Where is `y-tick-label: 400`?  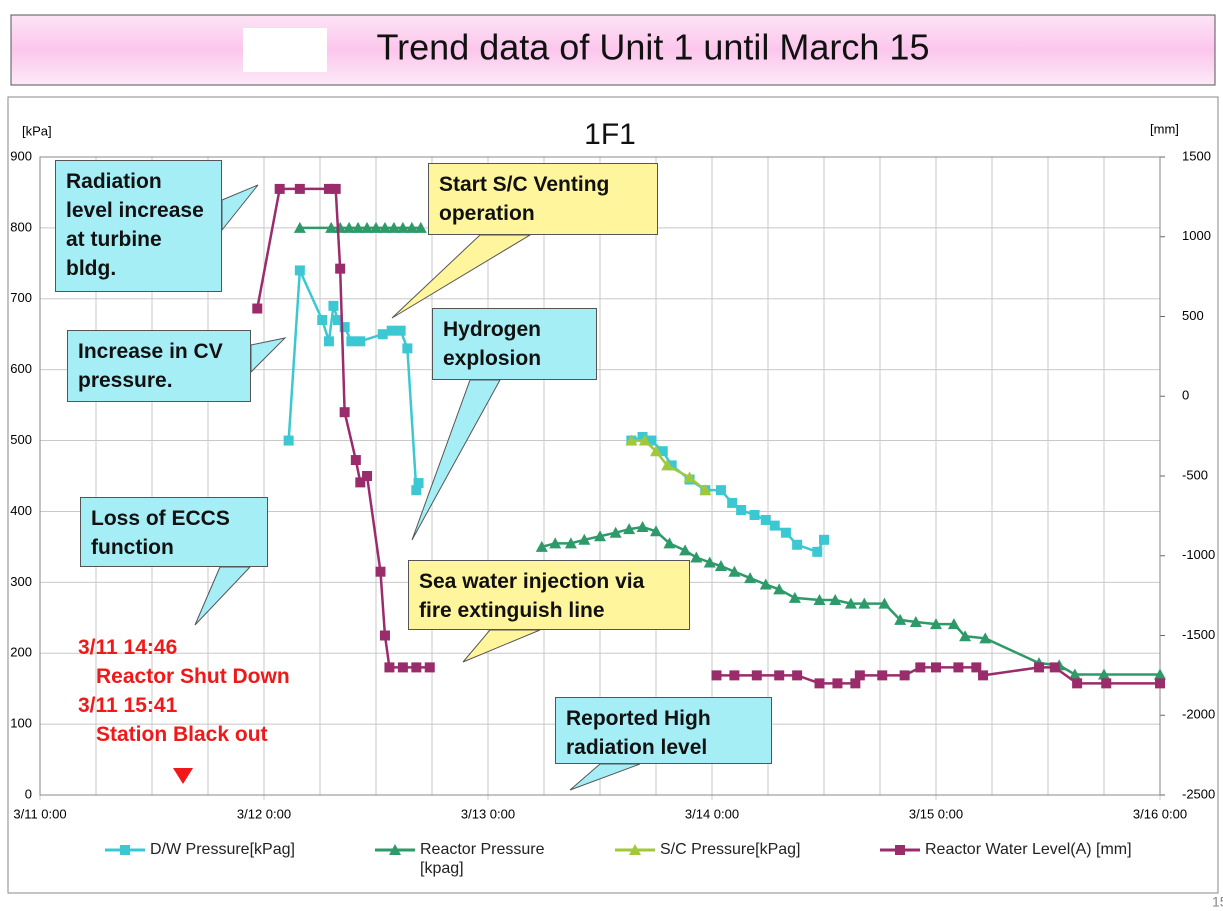 y-tick-label: 400 is located at coordinates (21, 510).